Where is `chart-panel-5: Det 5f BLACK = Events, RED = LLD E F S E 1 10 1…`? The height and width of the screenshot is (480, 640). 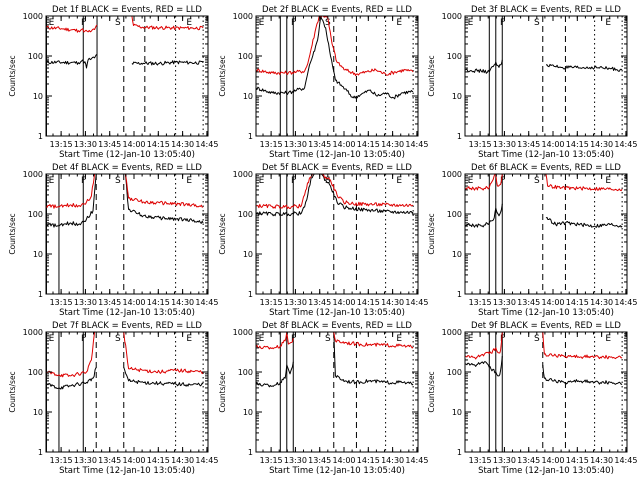 chart-panel-5: Det 5f BLACK = Events, RED = LLD E F S E 1 10 1… is located at coordinates (323, 240).